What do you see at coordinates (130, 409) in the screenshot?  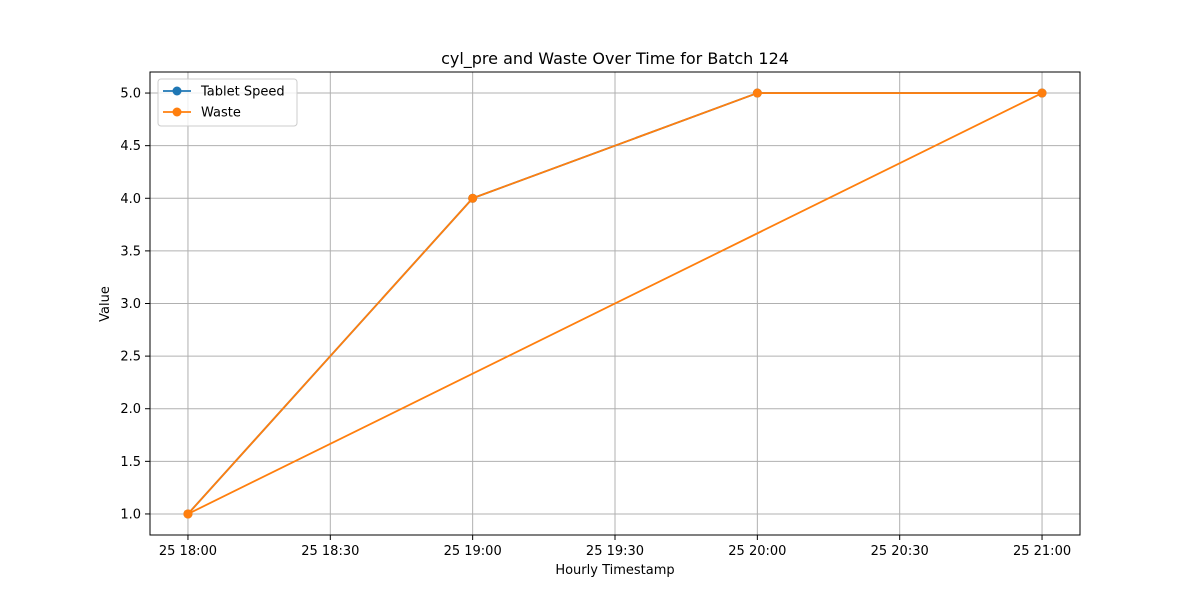 I see `y-tick-label: 2.0` at bounding box center [130, 409].